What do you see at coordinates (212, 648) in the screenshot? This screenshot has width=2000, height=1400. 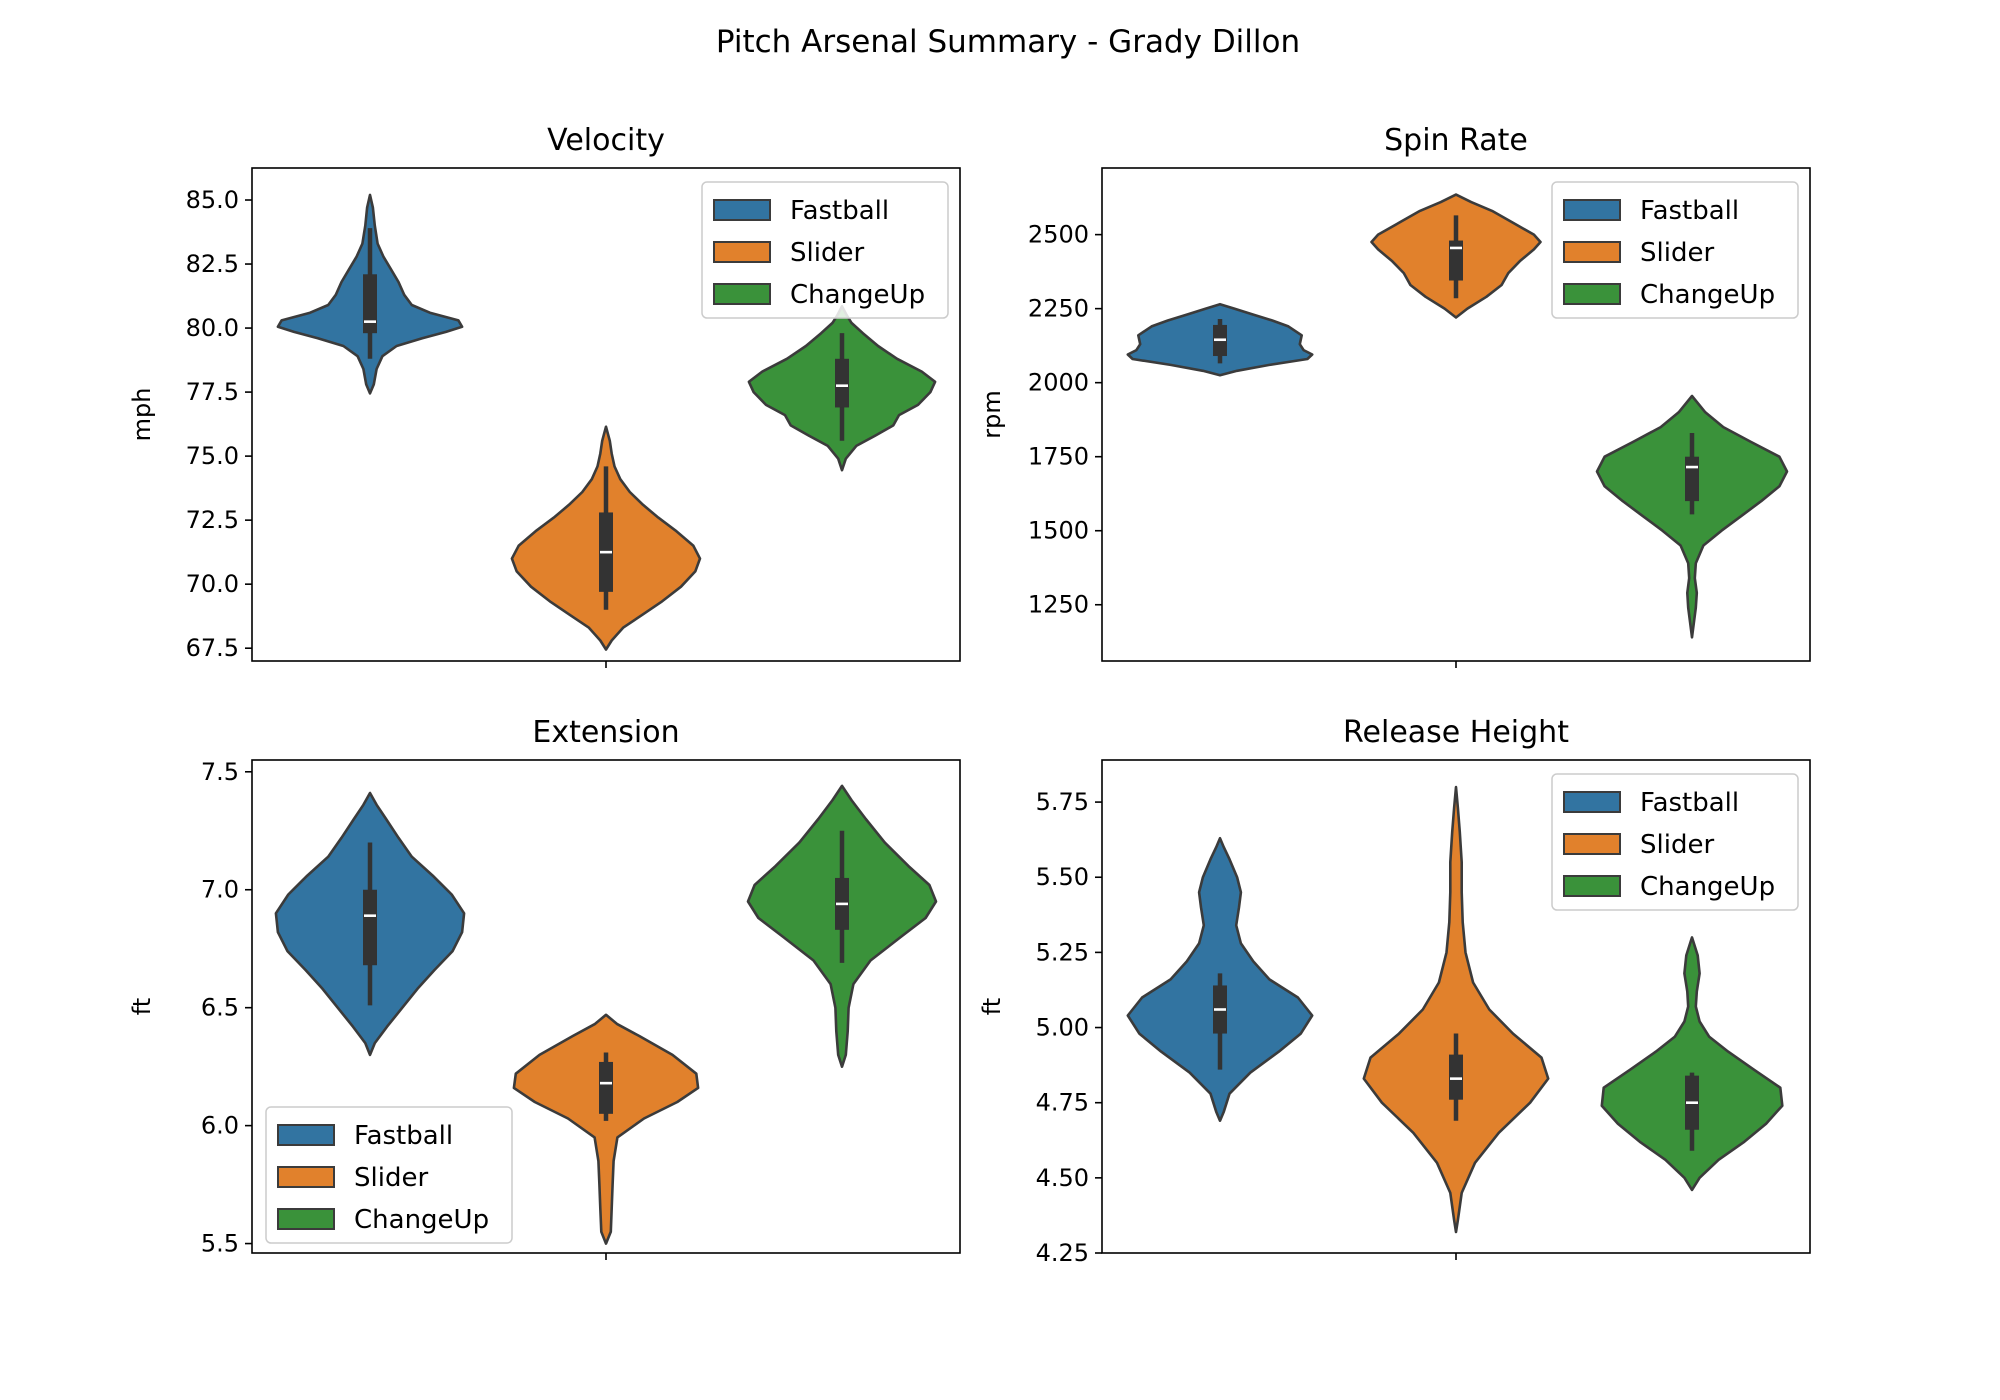 I see `y-tick-label: 67.5` at bounding box center [212, 648].